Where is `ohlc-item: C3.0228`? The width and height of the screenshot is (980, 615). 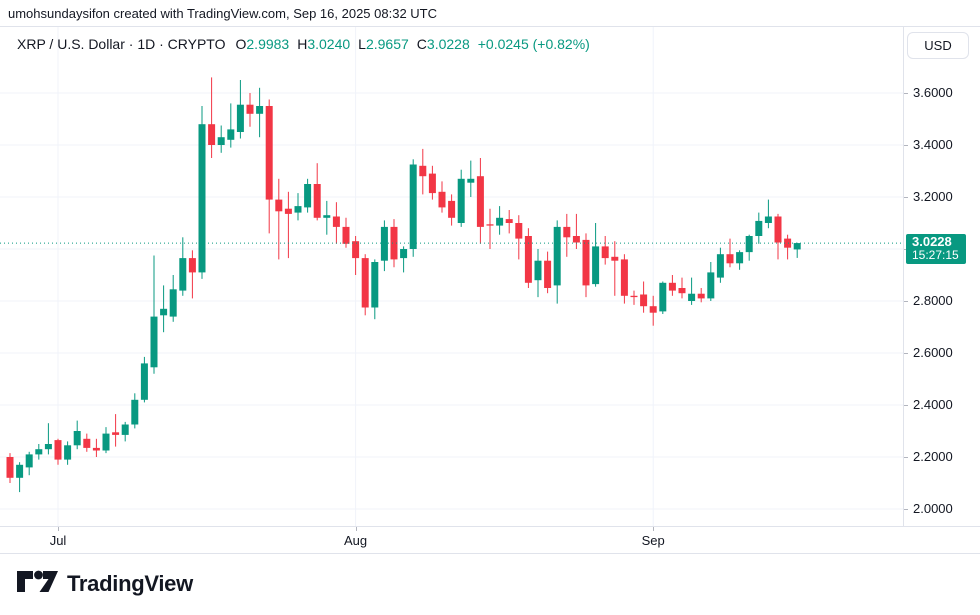 ohlc-item: C3.0228 is located at coordinates (443, 44).